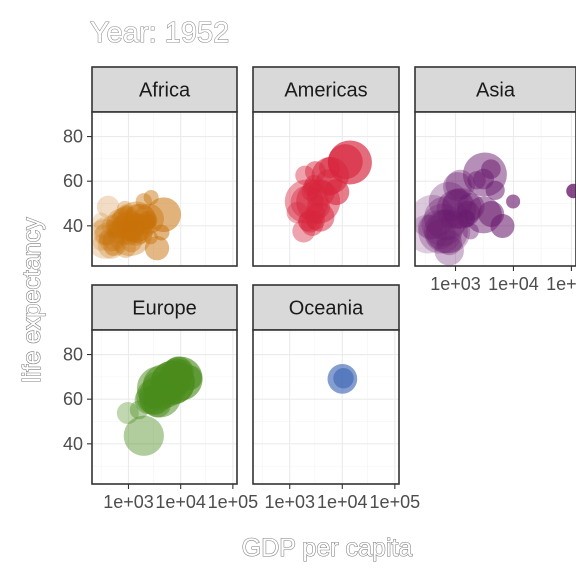  I want to click on strip-label-asia: Asia, so click(496, 91).